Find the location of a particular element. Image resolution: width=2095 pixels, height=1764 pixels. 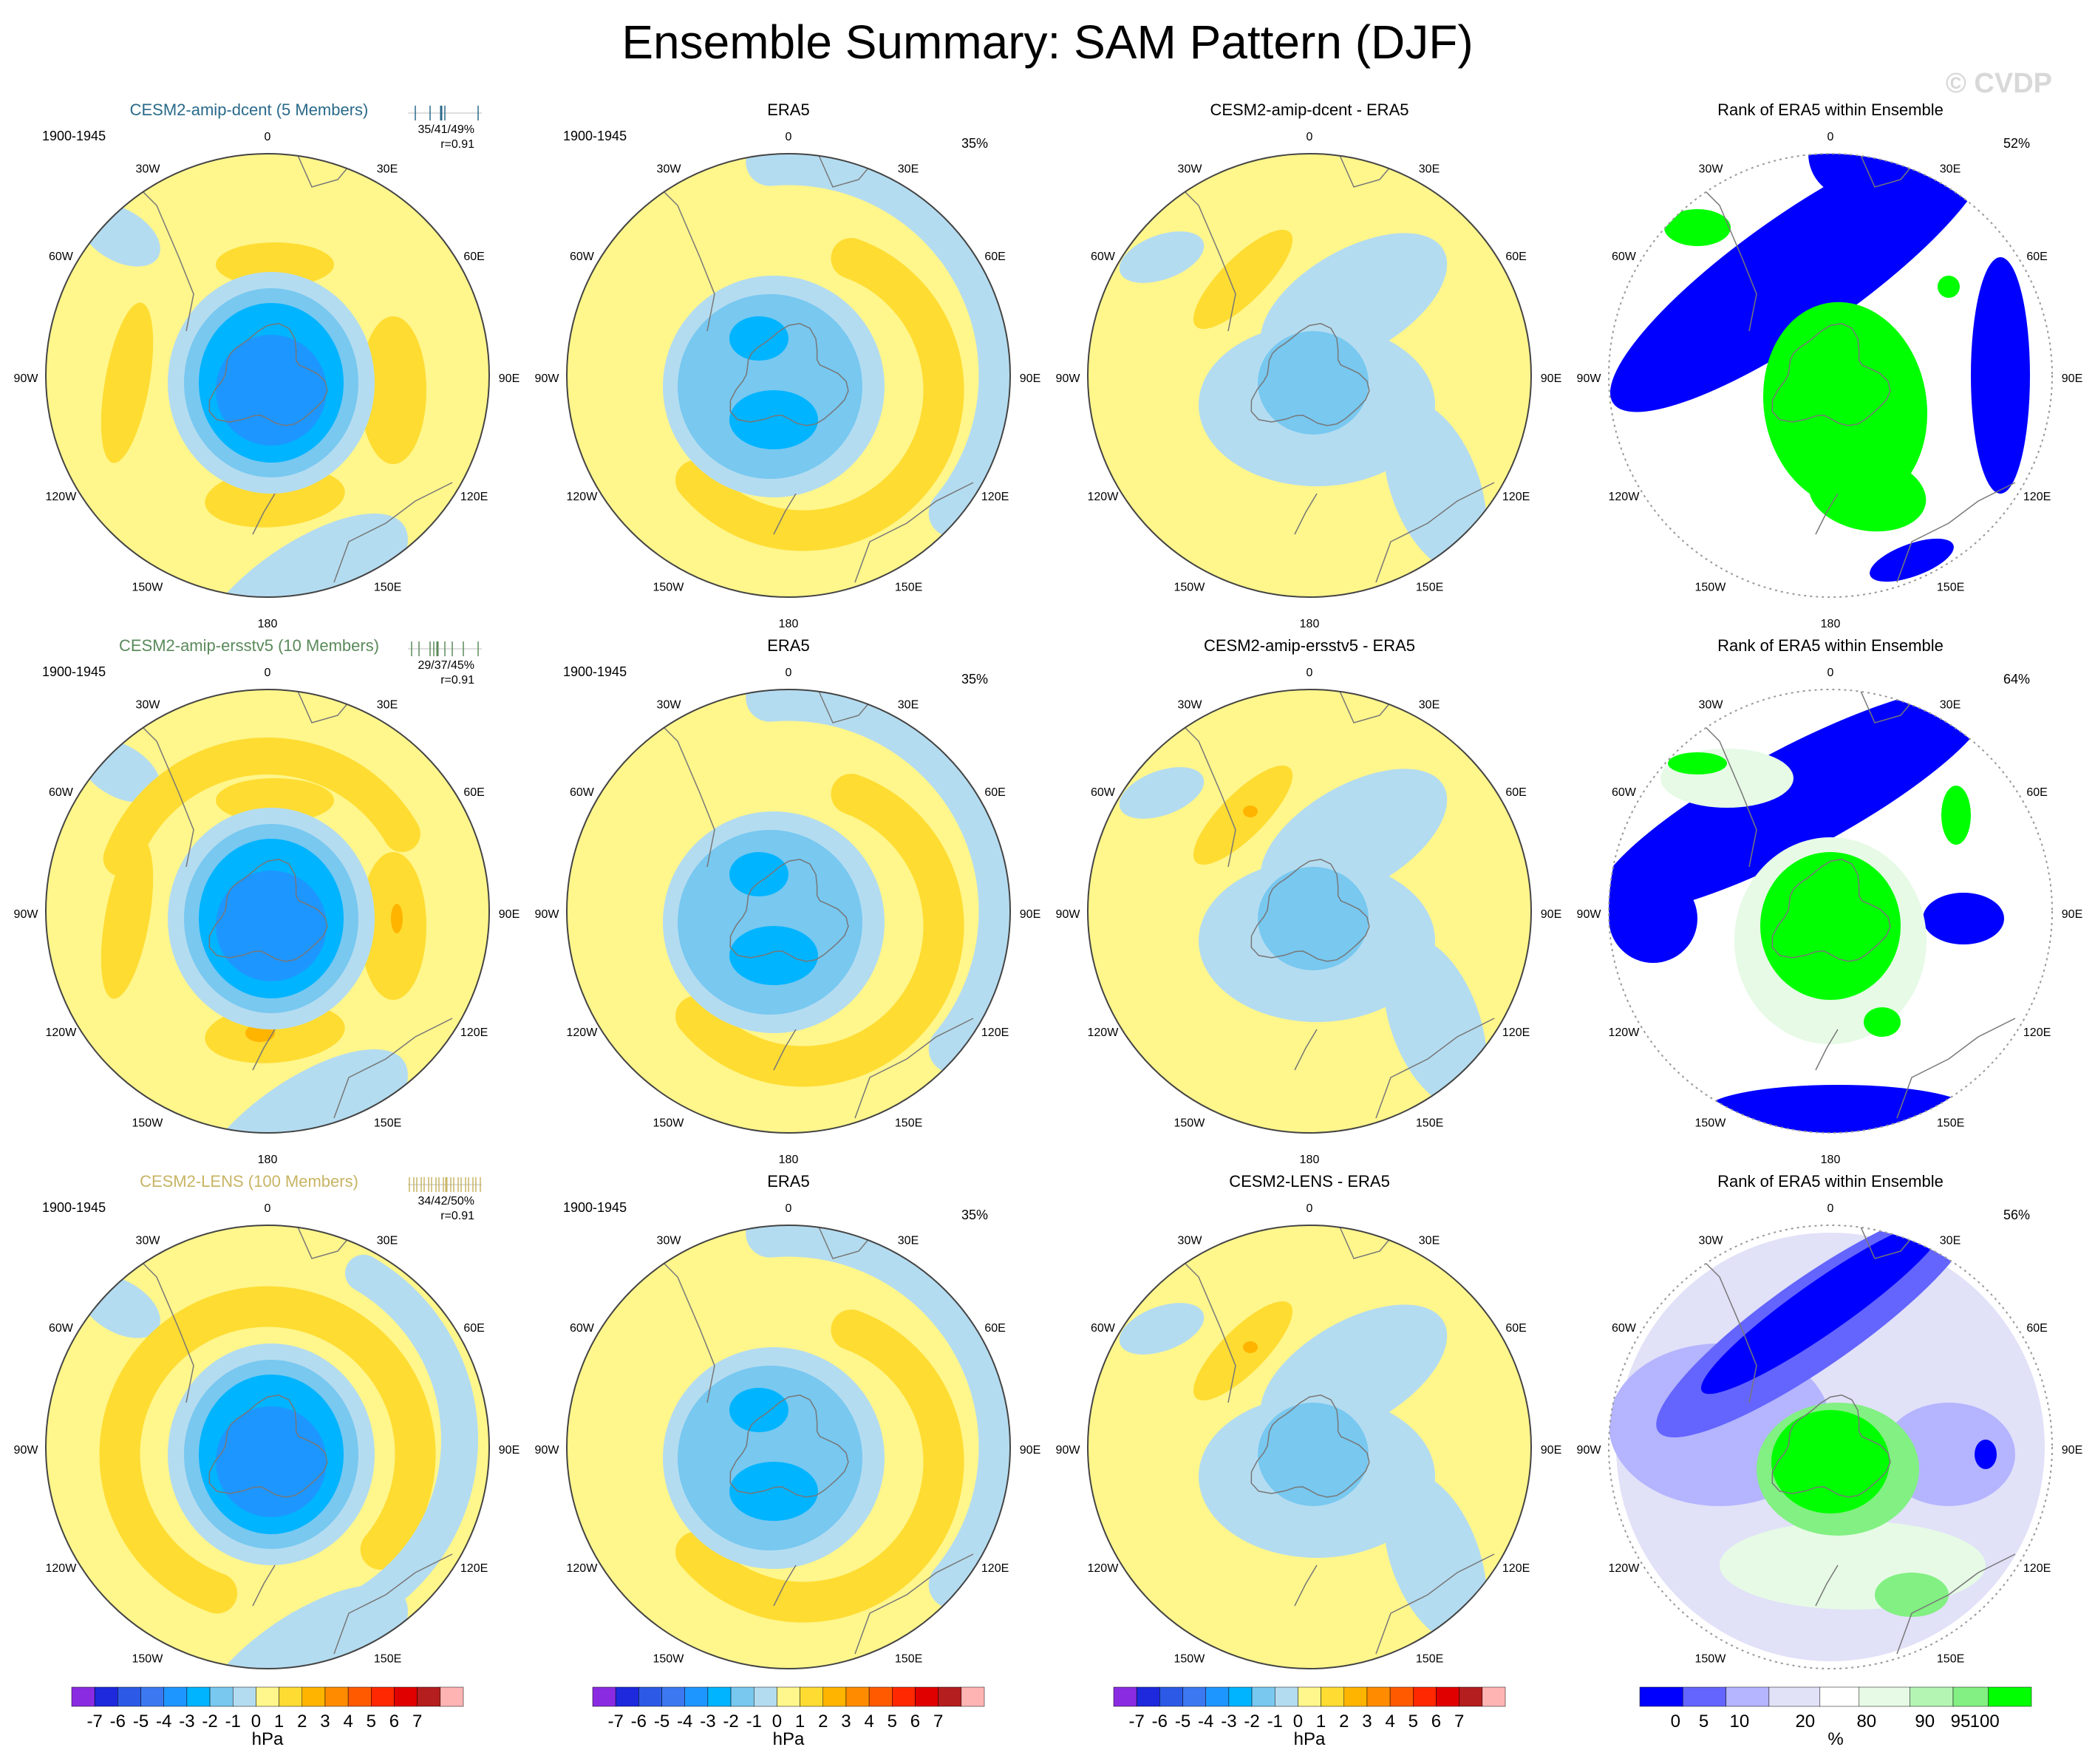

era5-blue-core-north is located at coordinates (758, 874).